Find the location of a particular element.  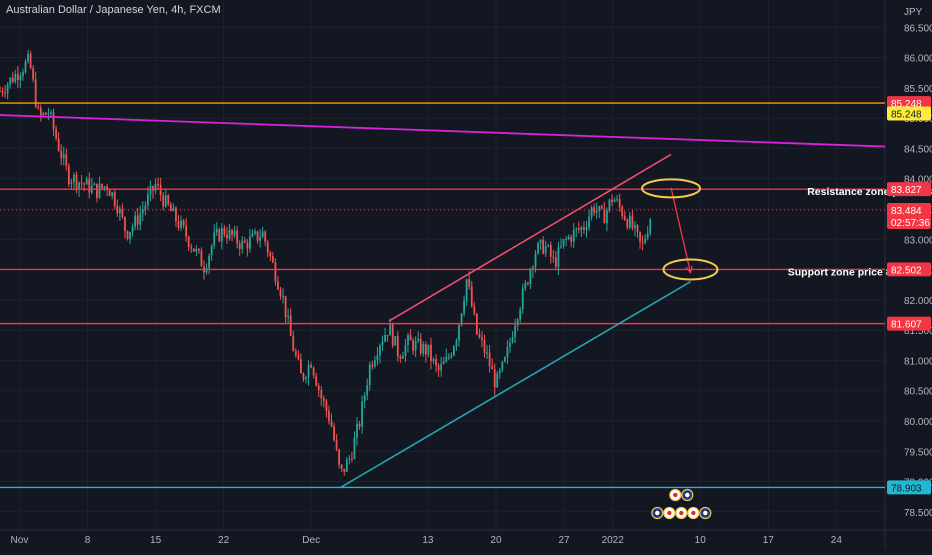

au-flag-icon-center is located at coordinates (657, 513).